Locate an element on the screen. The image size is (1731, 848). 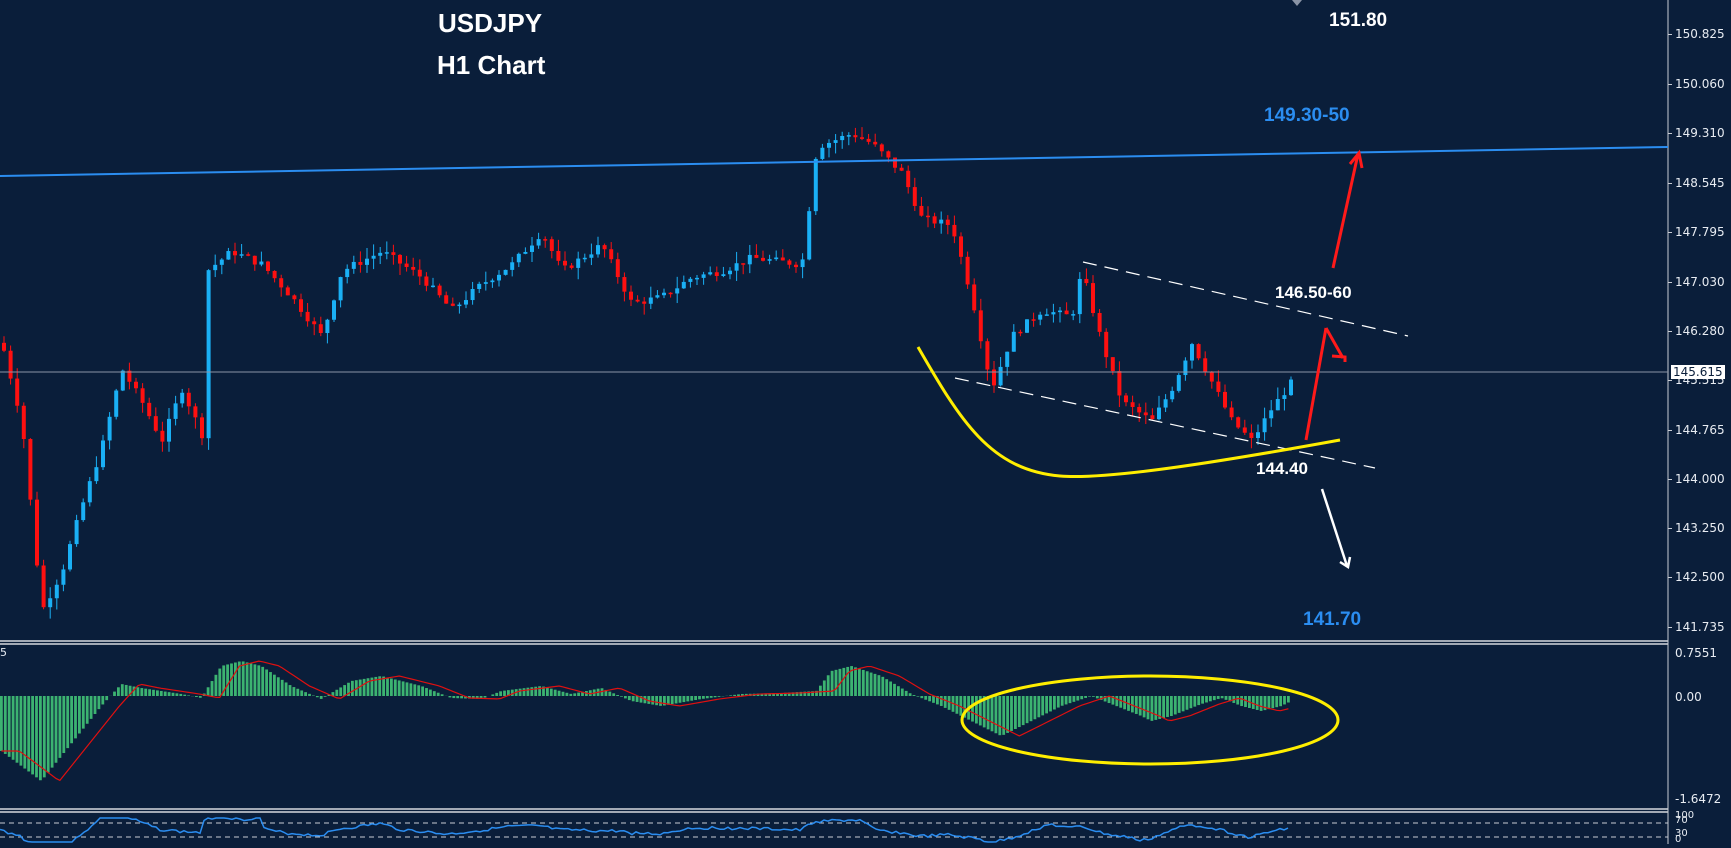
price-axis-label: 149.310 is located at coordinates (1700, 133).